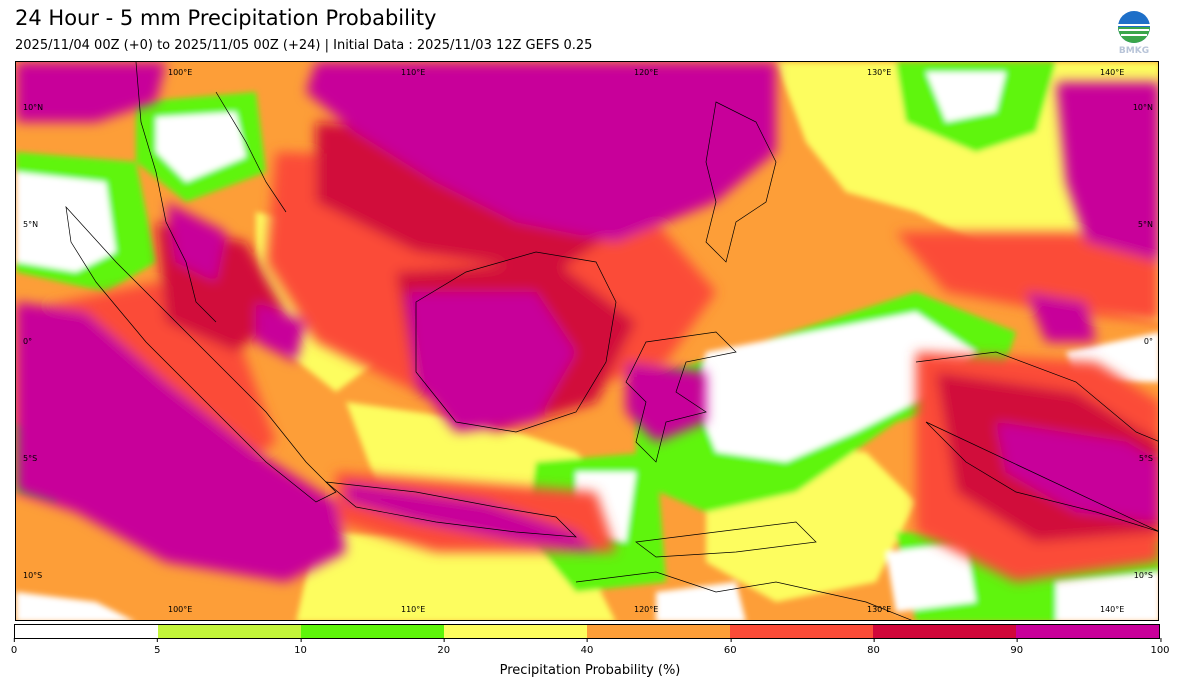 This screenshot has width=1180, height=690. What do you see at coordinates (491, 362) in the screenshot?
I see `field-magenta-borneo` at bounding box center [491, 362].